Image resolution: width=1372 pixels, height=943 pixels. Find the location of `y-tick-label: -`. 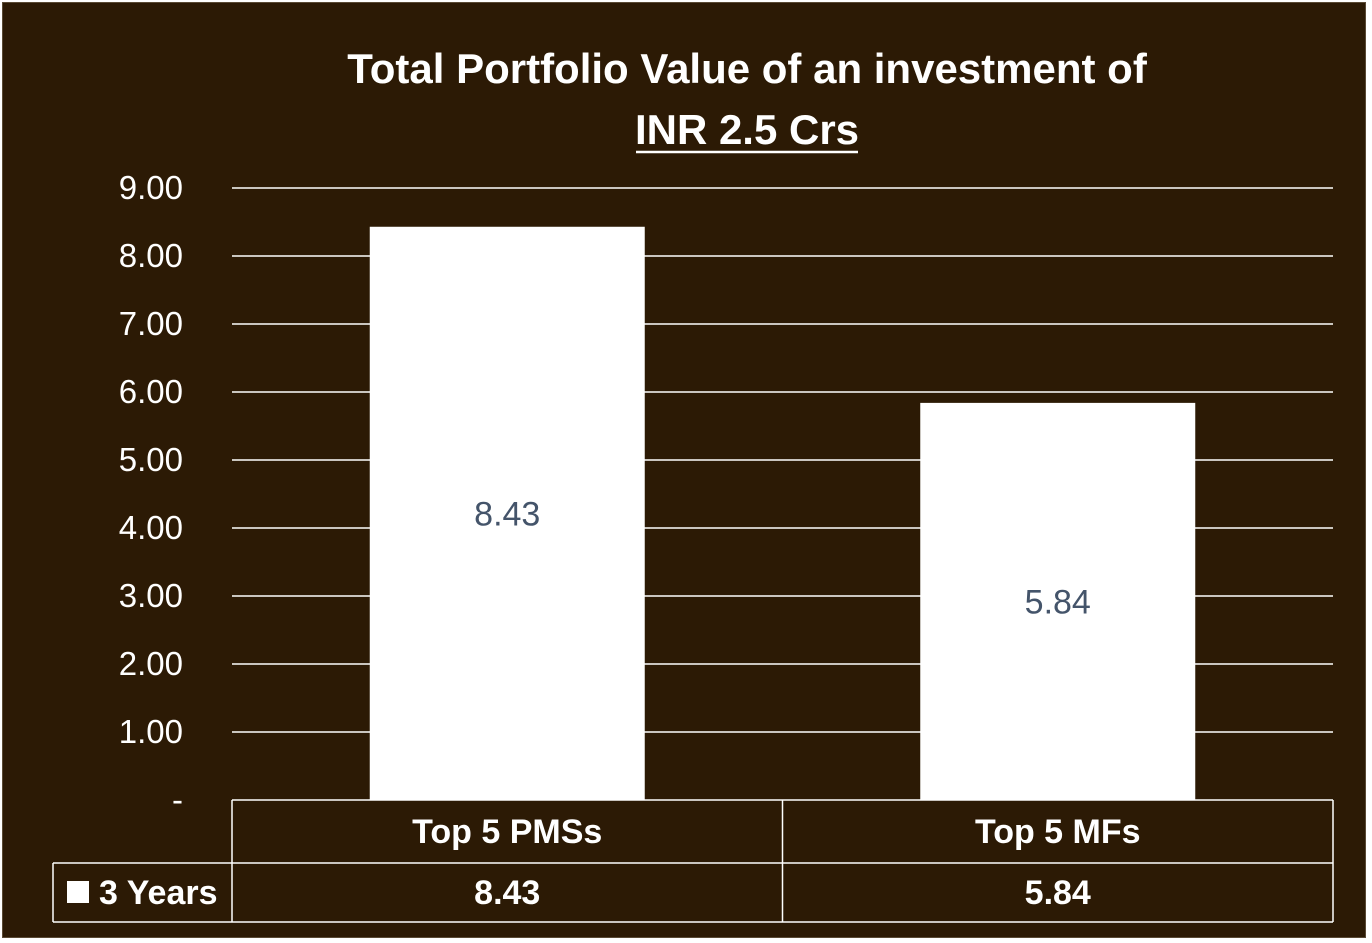

y-tick-label: - is located at coordinates (177, 799).